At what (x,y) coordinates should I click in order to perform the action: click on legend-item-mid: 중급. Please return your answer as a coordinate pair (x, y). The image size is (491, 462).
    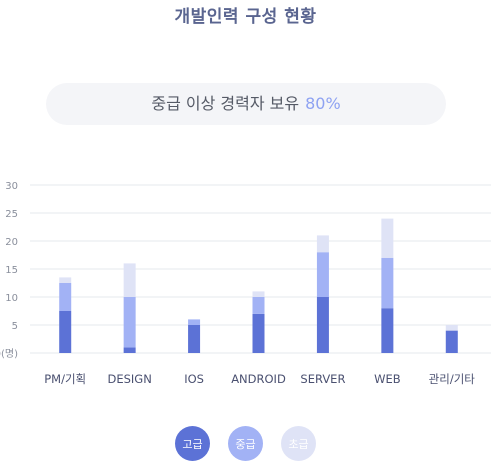
    Looking at the image, I should click on (245, 443).